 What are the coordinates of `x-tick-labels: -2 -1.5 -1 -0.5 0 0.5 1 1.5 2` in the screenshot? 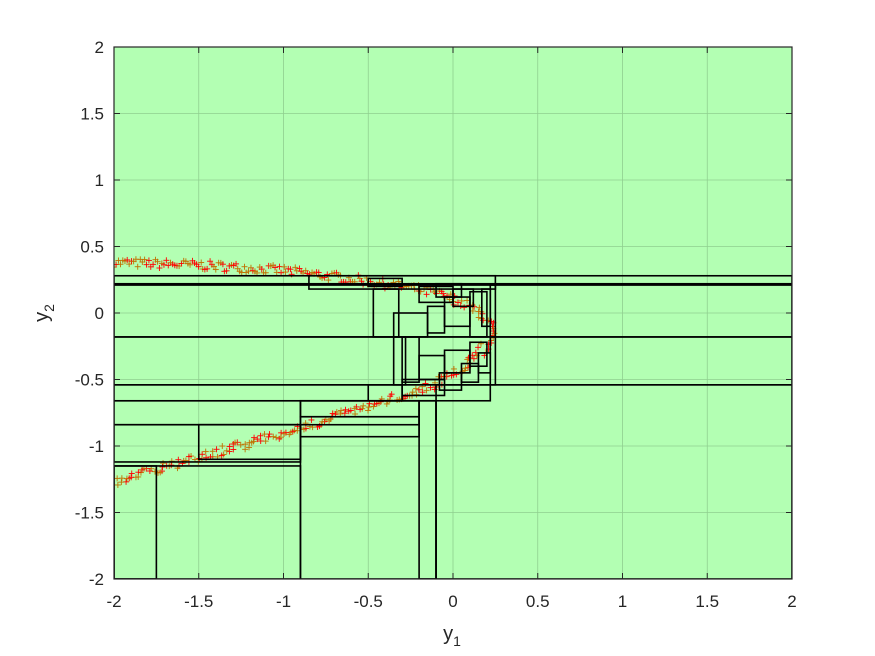 It's located at (451, 601).